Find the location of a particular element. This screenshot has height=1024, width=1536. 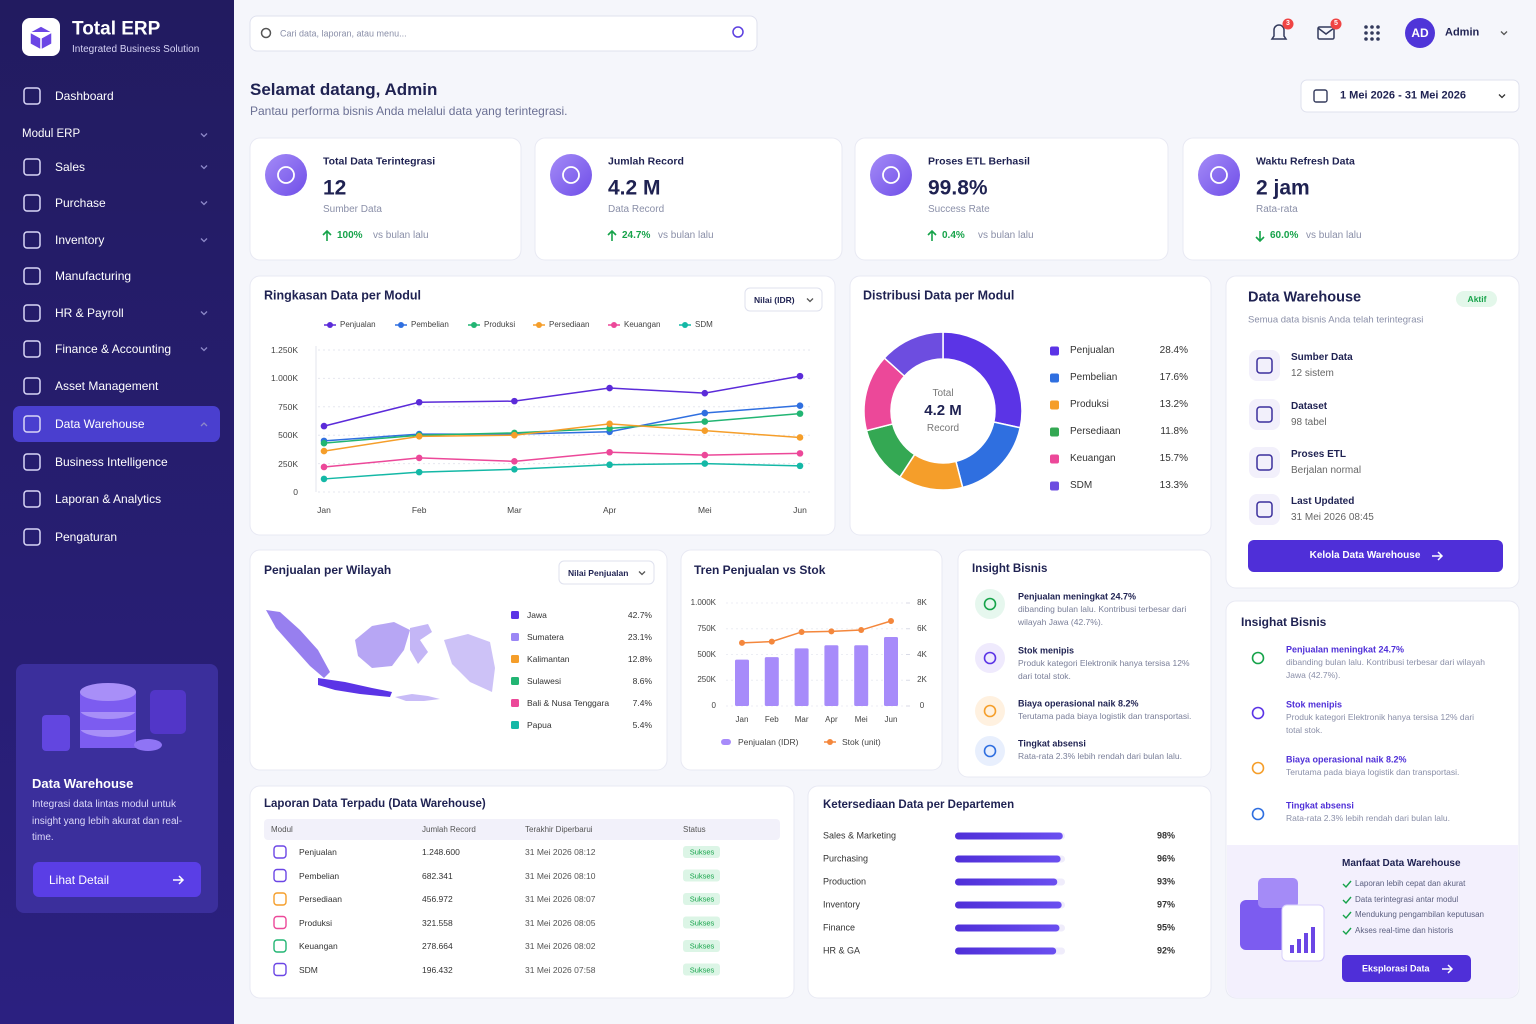

legend-label: Penjualan is located at coordinates (1092, 350).